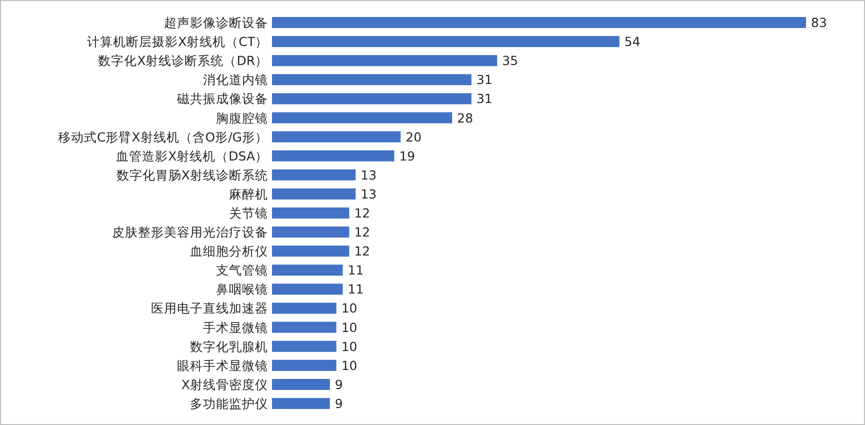 Image resolution: width=865 pixels, height=425 pixels. What do you see at coordinates (163, 136) in the screenshot?
I see `category-label: 移动式C形臂X射线机（含O形/G形）` at bounding box center [163, 136].